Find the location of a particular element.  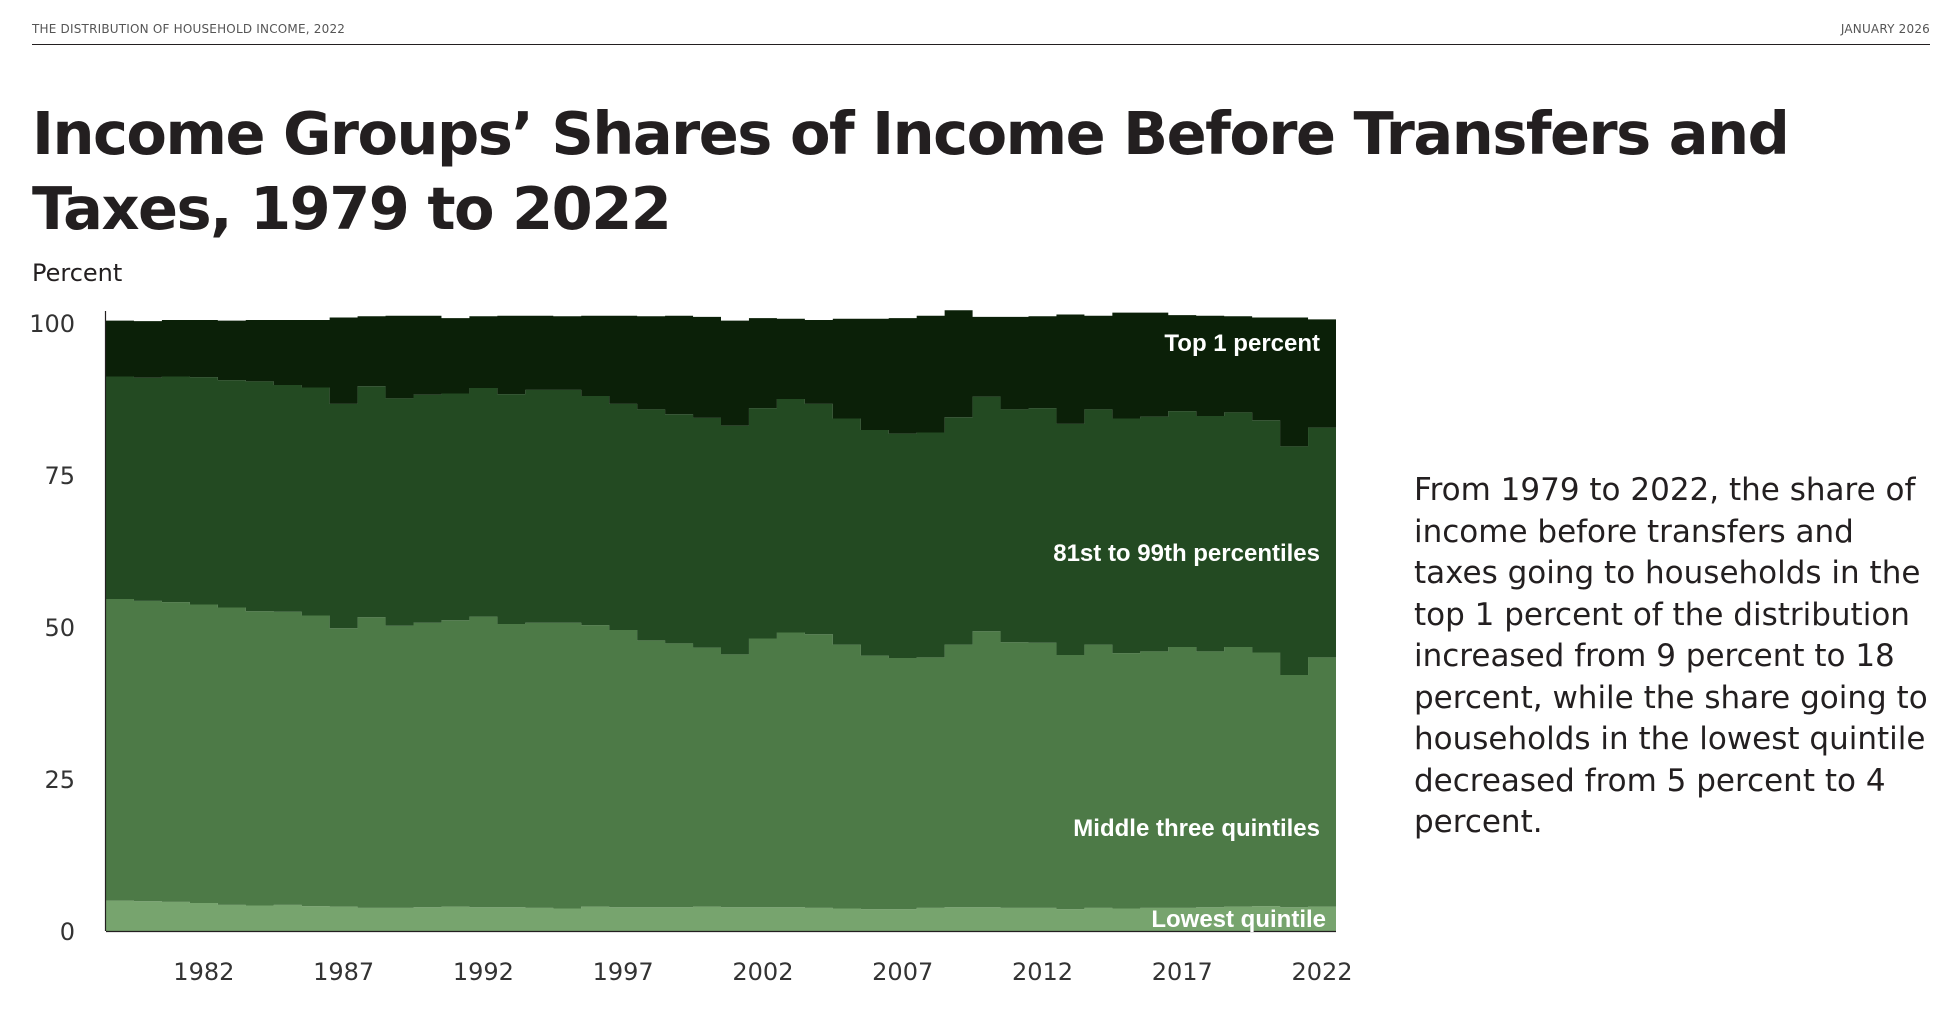

label-81st-to-99th-percentiles: 81st to 99th percentiles is located at coordinates (1186, 553).